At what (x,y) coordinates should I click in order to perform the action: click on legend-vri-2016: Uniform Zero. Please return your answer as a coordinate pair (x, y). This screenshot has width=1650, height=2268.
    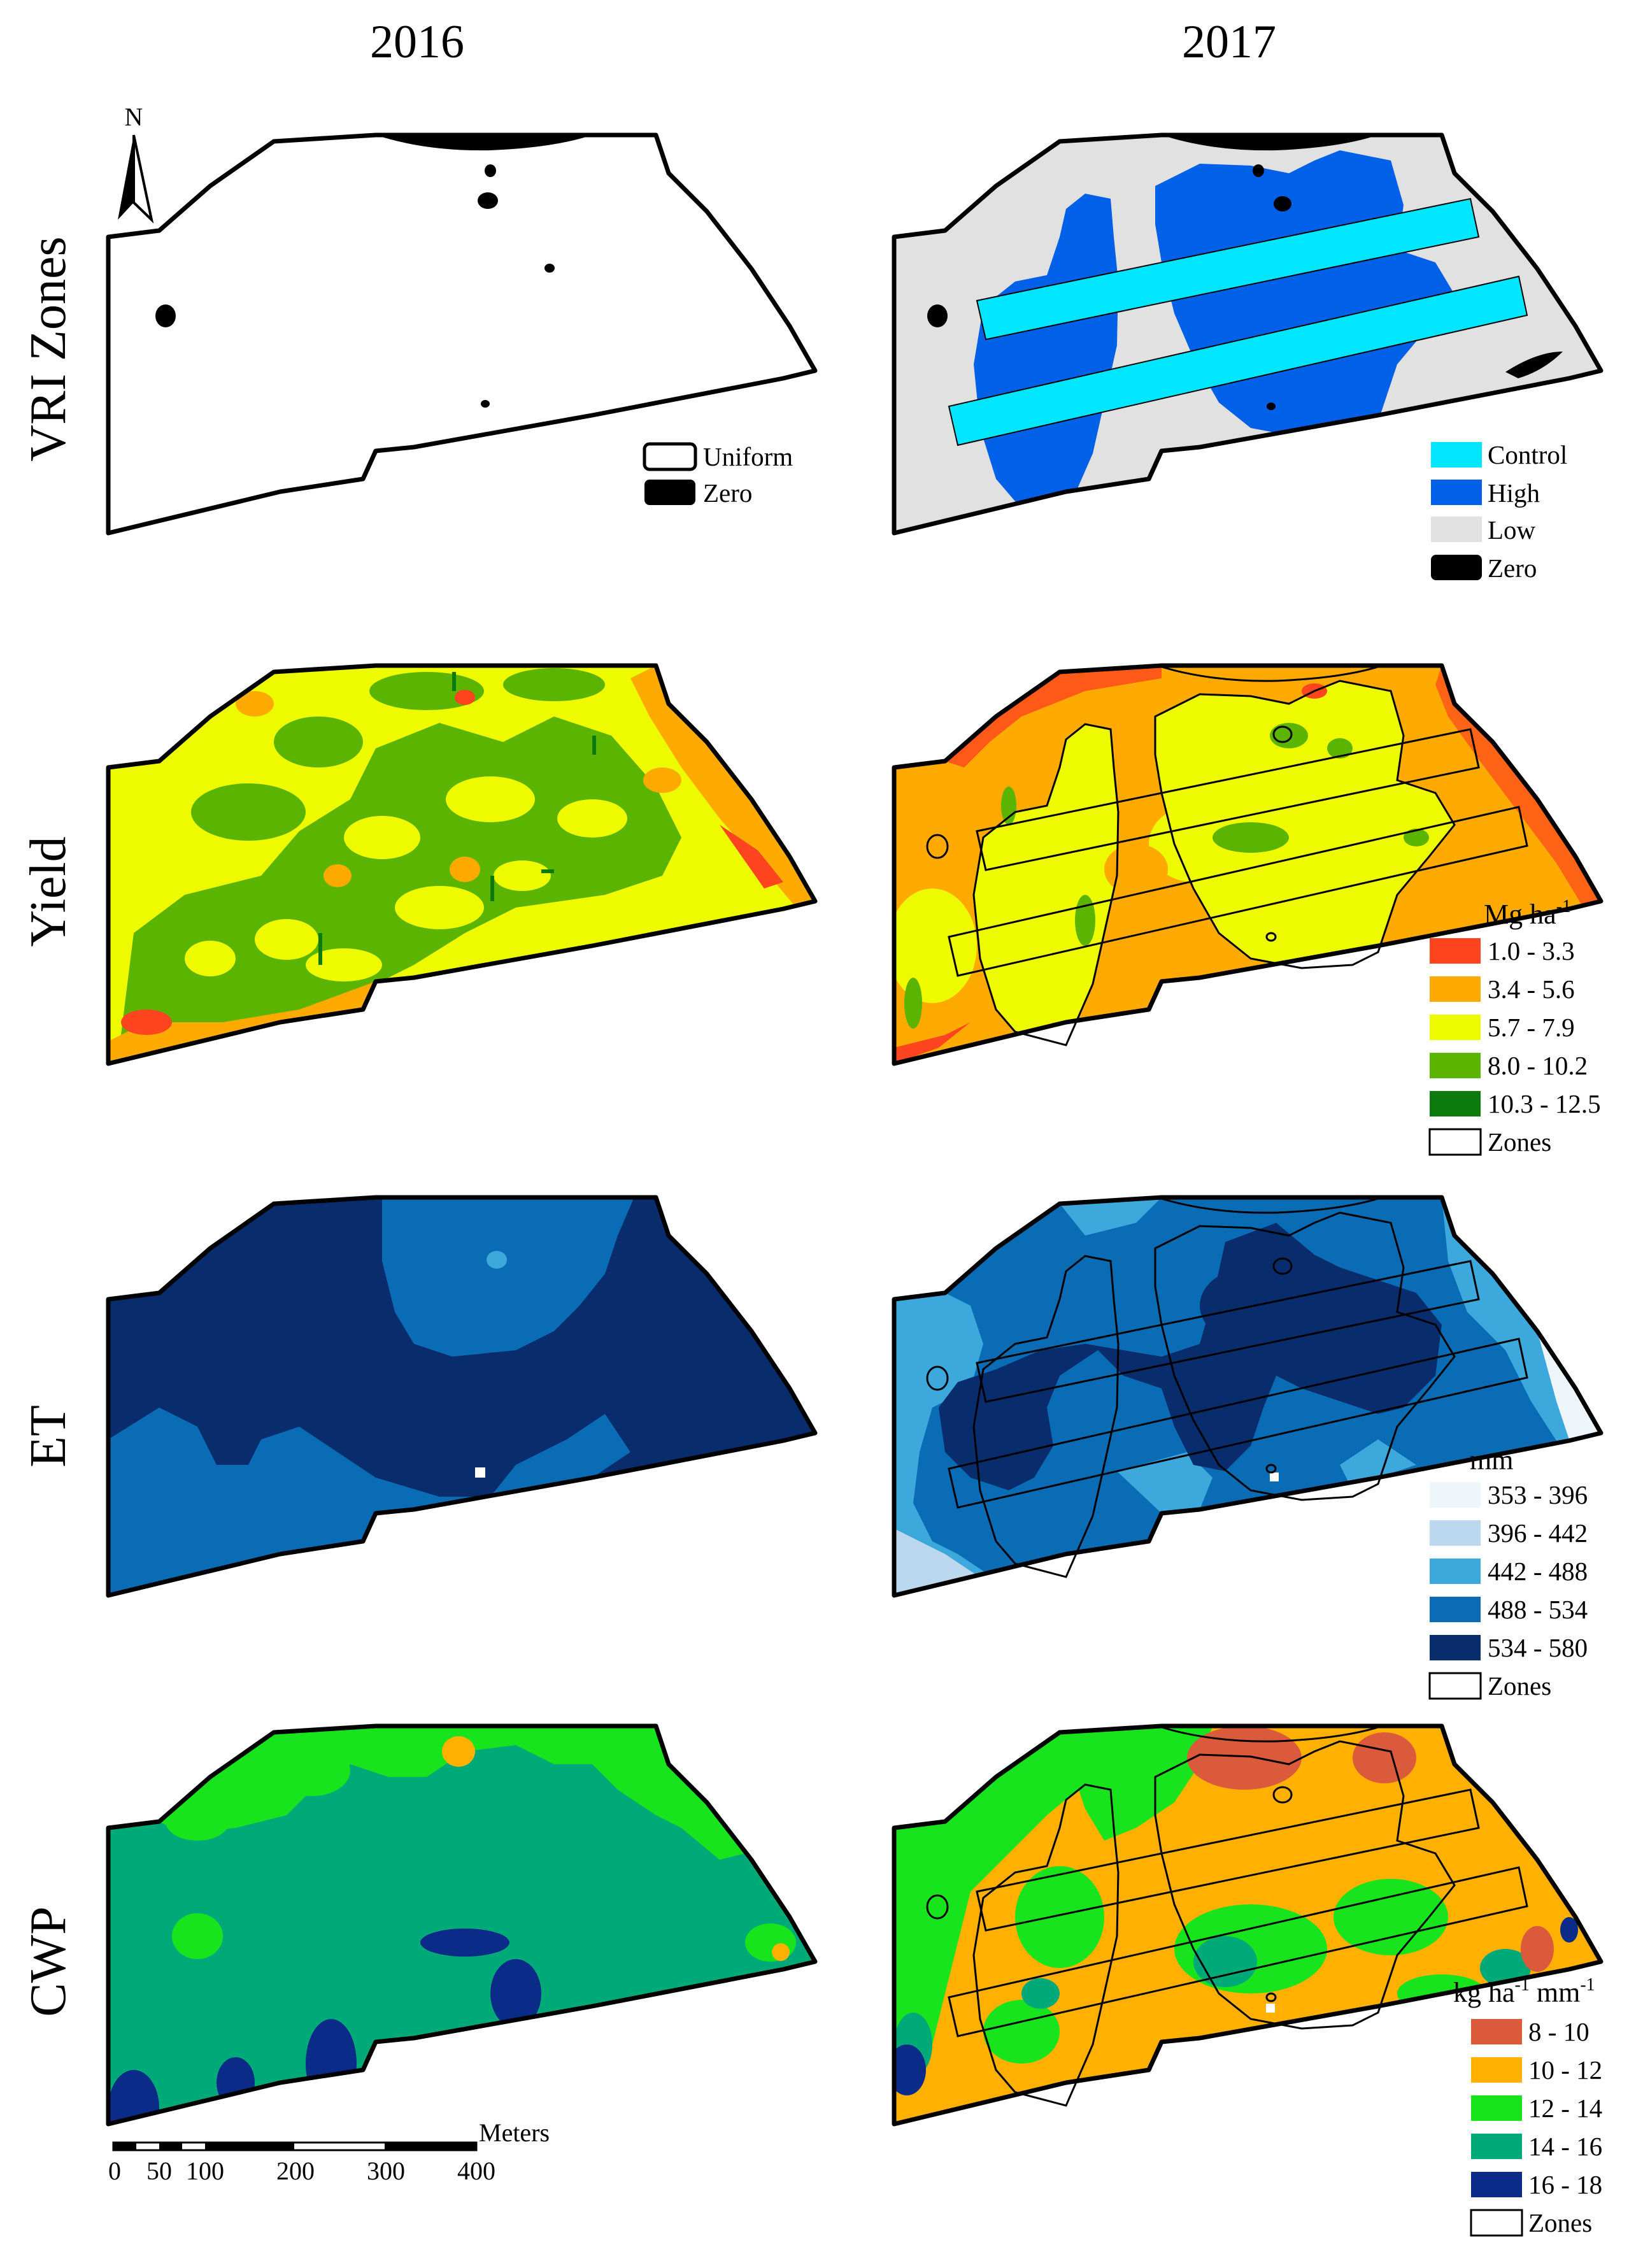
    Looking at the image, I should click on (718, 475).